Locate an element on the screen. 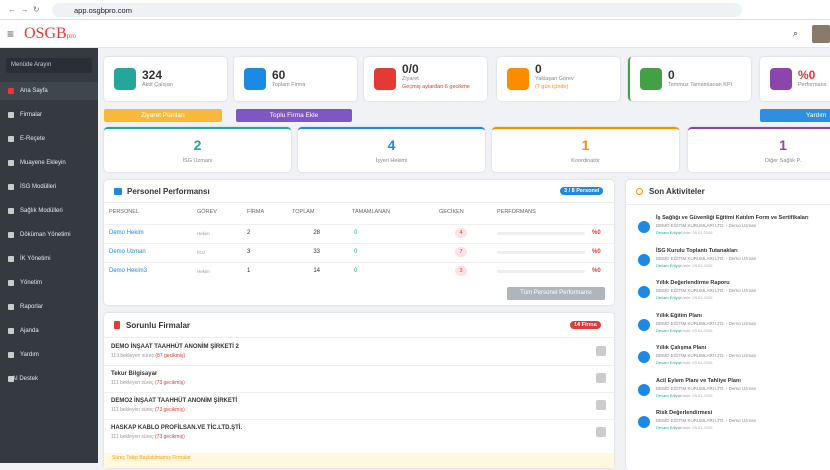  firm-count: 1 is located at coordinates (249, 271).